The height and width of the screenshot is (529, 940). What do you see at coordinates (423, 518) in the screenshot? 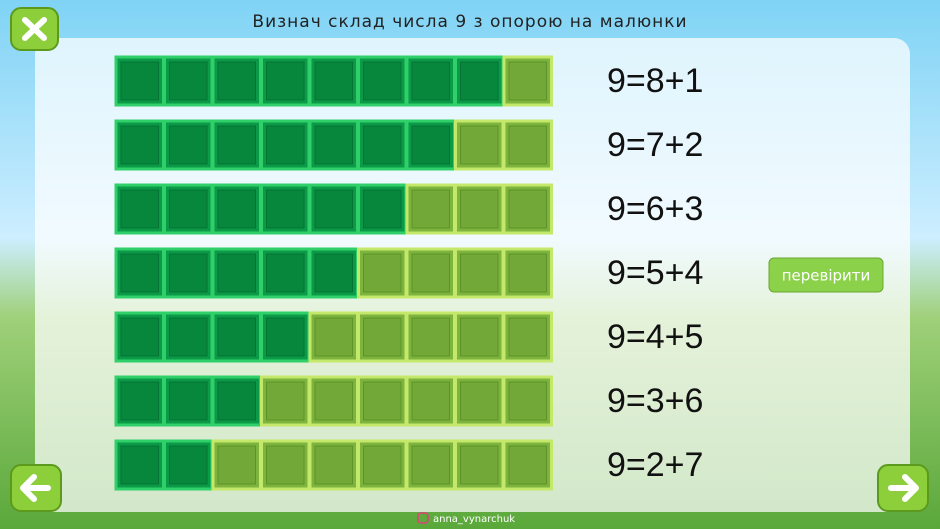
I see `instagram-icon` at bounding box center [423, 518].